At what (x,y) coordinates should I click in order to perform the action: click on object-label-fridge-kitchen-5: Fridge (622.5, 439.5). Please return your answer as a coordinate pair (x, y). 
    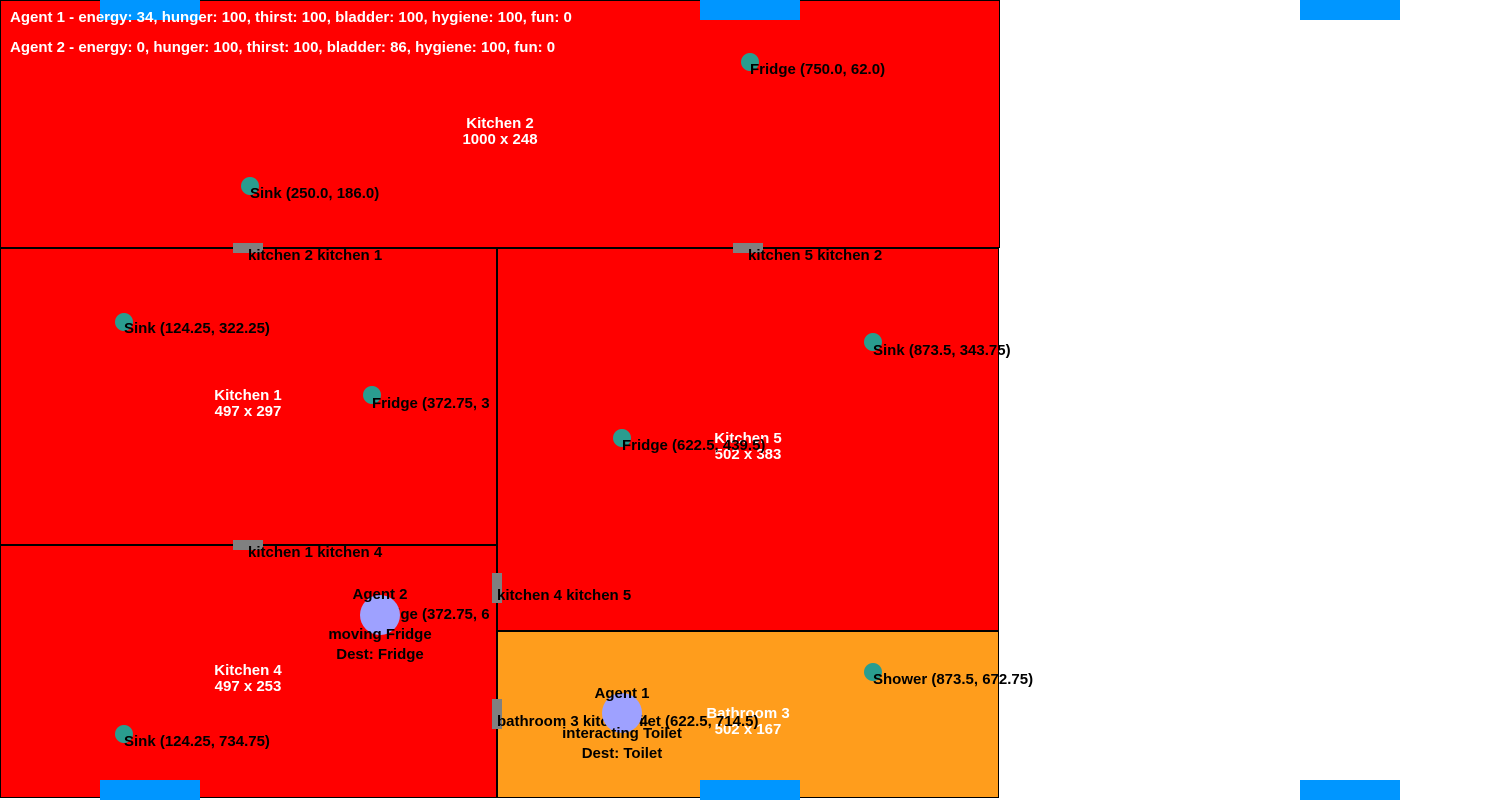
    Looking at the image, I should click on (694, 445).